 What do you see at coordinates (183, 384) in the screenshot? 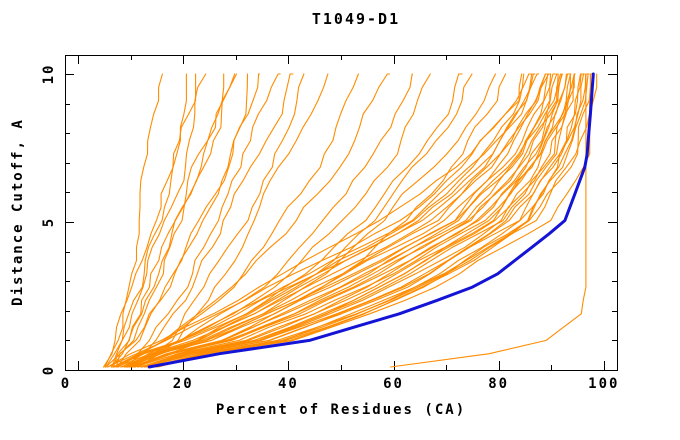
I see `x-tick-label: 20` at bounding box center [183, 384].